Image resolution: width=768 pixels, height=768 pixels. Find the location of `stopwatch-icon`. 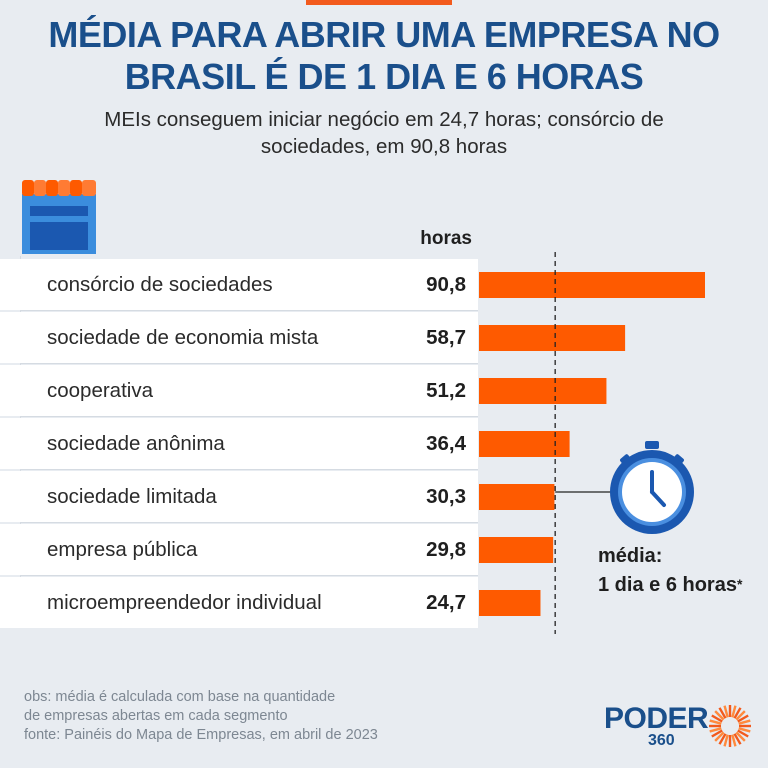

stopwatch-icon is located at coordinates (652, 487).